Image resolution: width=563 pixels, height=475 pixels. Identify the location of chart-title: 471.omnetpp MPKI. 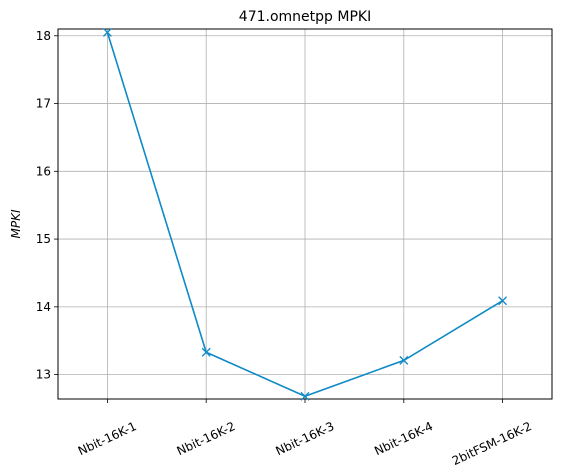
(305, 17).